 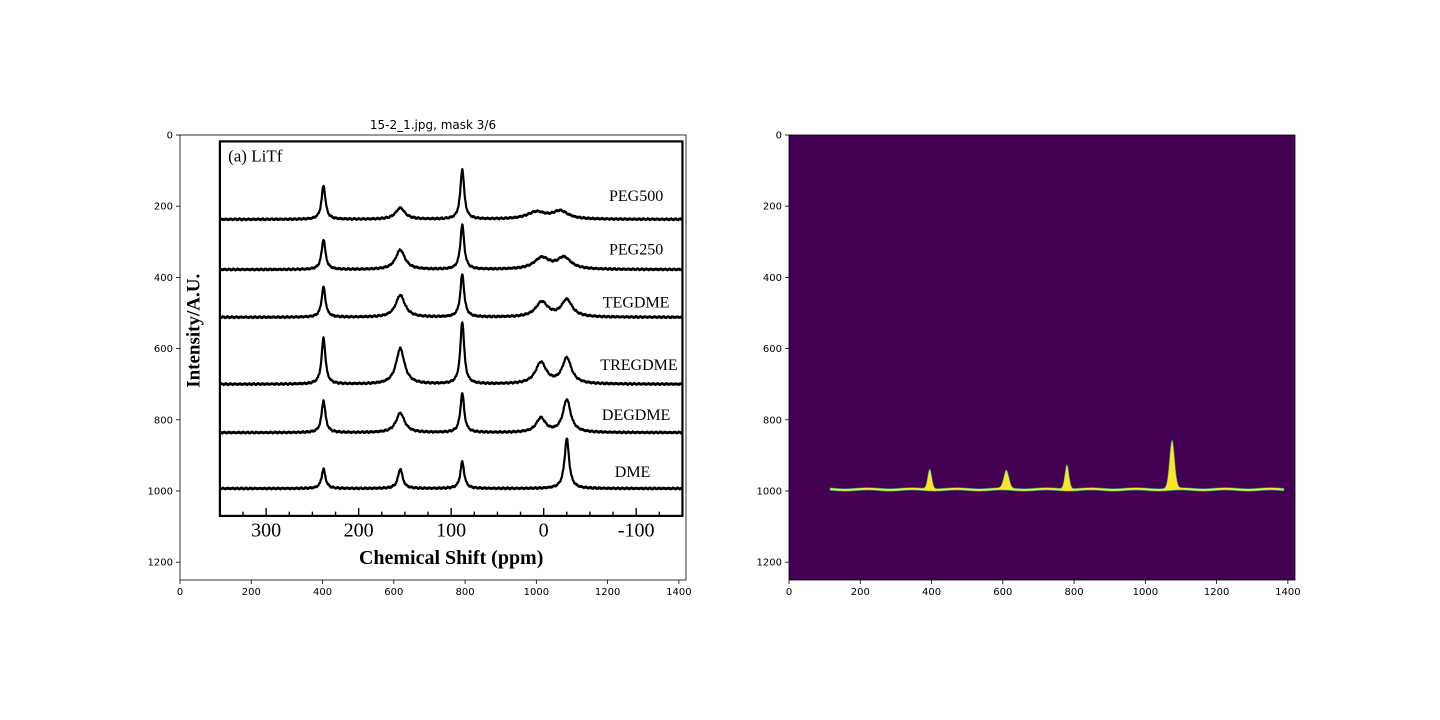 I want to click on figure-title: 15-2_1.jpg, mask 3/6, so click(x=433, y=125).